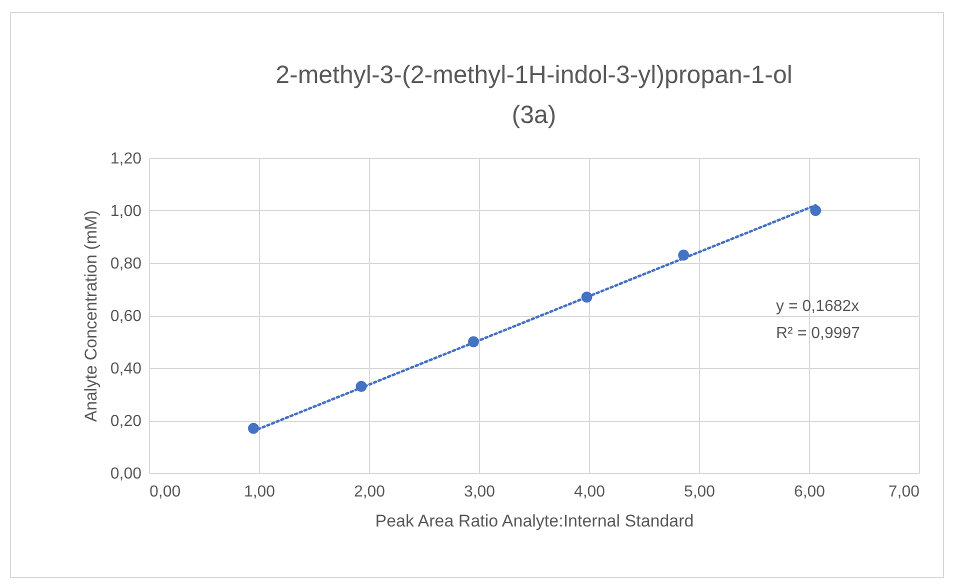 This screenshot has height=584, width=958. Describe the element at coordinates (904, 492) in the screenshot. I see `x-tick-label: 7,00` at that location.